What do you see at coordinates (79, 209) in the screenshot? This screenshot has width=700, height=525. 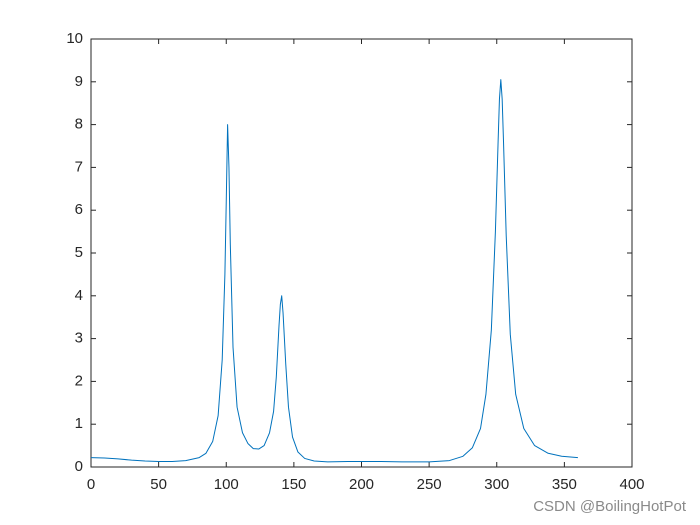 I see `y-tick-label: 6` at bounding box center [79, 209].